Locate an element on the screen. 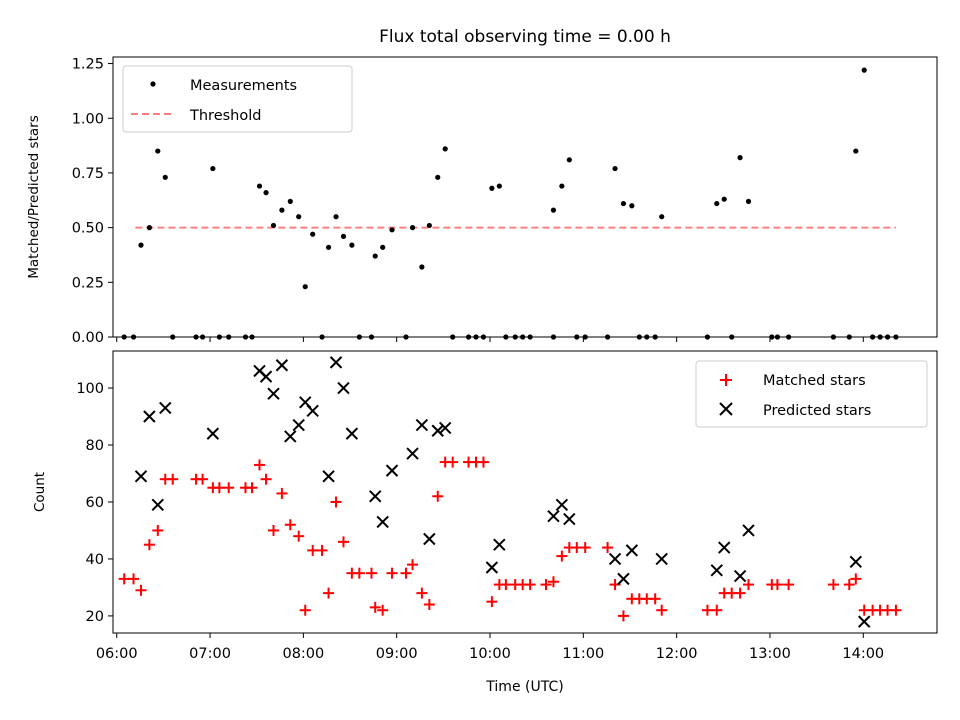 Image resolution: width=960 pixels, height=720 pixels. x-tick-label: 12:00 is located at coordinates (677, 654).